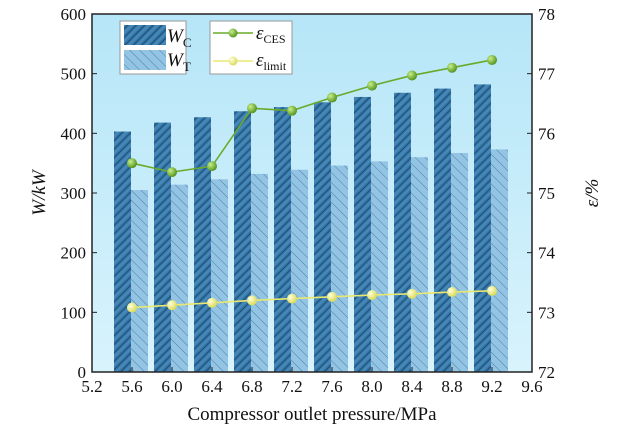 The height and width of the screenshot is (431, 639). Describe the element at coordinates (155, 47) in the screenshot. I see `legend-bars: WC WT` at that location.